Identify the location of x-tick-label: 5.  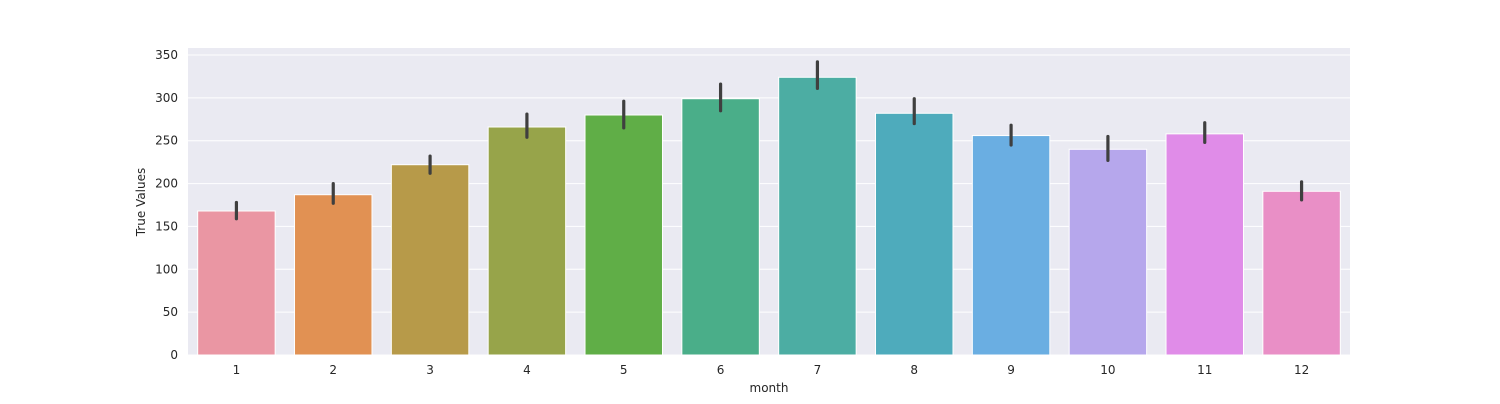
(624, 370).